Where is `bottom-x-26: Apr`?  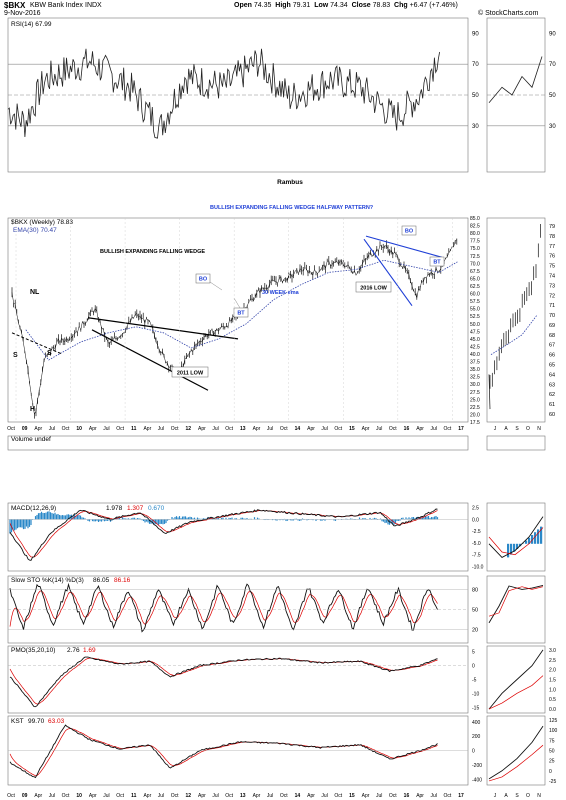 bottom-x-26: Apr is located at coordinates (366, 796).